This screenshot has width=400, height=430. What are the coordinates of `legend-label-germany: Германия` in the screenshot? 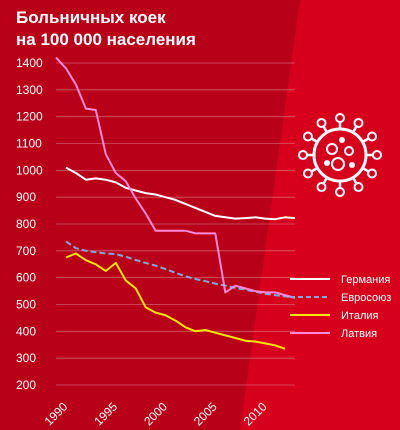 It's located at (365, 280).